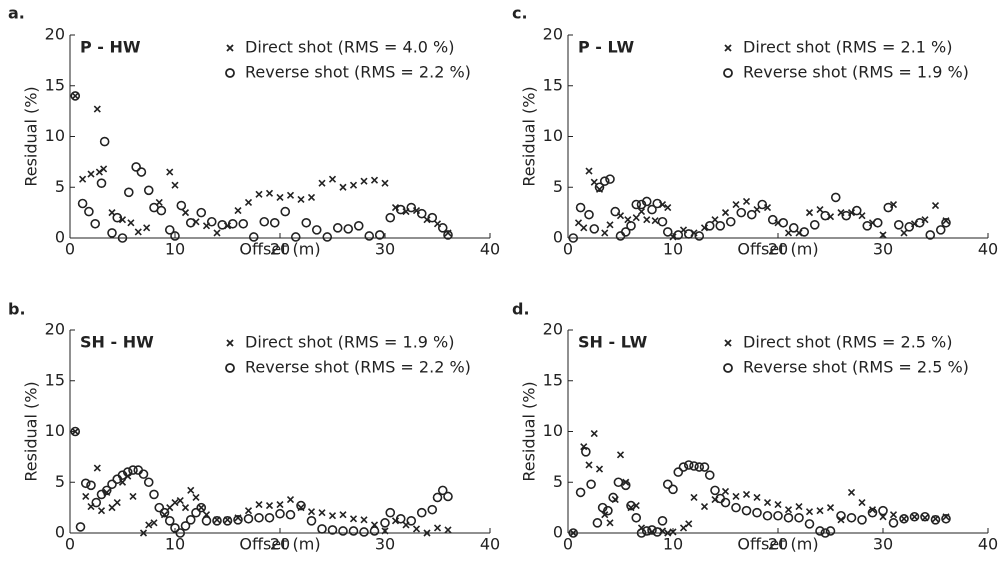  What do you see at coordinates (988, 544) in the screenshot?
I see `x-tick-label: 40` at bounding box center [988, 544].